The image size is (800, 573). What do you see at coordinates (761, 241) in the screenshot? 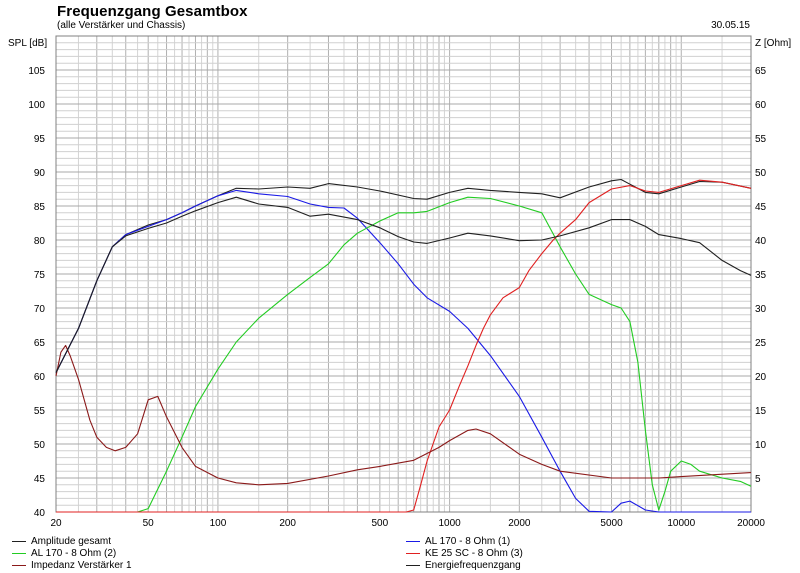
I see `y2-tick-label: 40` at bounding box center [761, 241].